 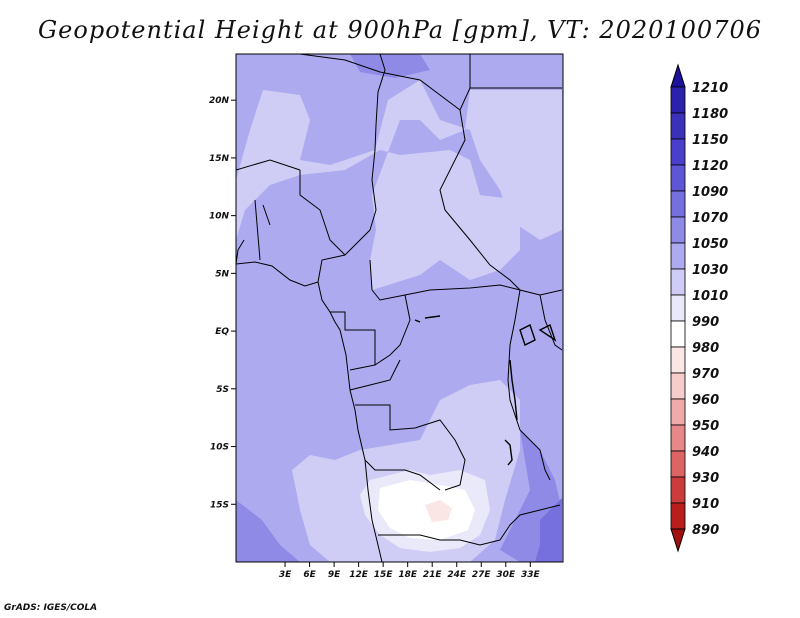 What do you see at coordinates (359, 575) in the screenshot?
I see `x-tick-label: 12E` at bounding box center [359, 575].